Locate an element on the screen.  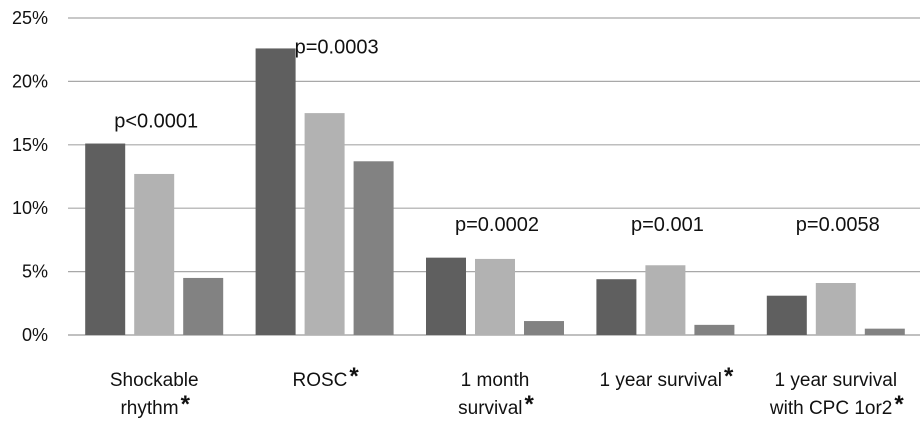
p-value-annotation: p=0.0003 is located at coordinates (337, 48).